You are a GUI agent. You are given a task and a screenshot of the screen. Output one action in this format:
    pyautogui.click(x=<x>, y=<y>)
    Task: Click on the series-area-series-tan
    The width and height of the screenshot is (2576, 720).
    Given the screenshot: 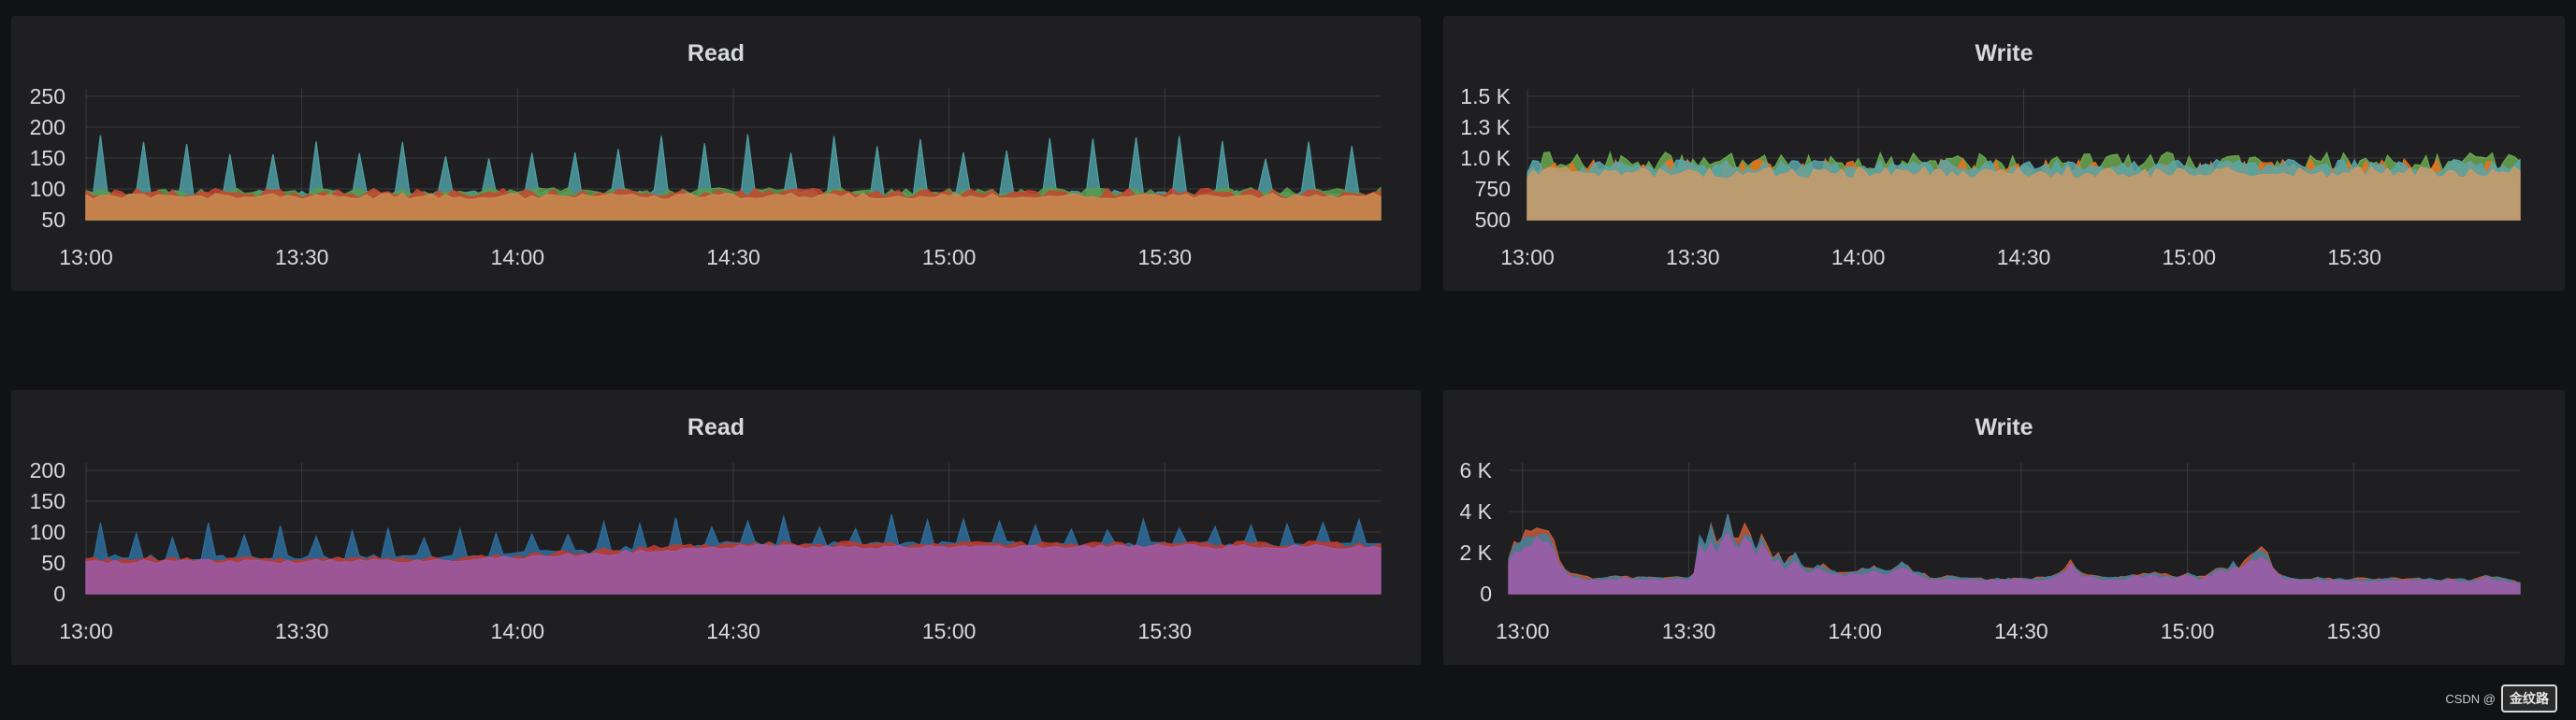 What is the action you would take?
    pyautogui.click(x=2024, y=193)
    